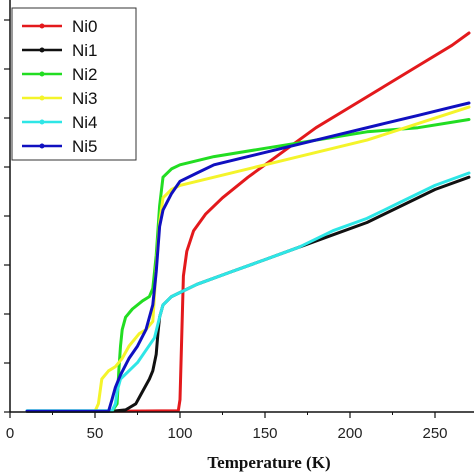 The image size is (474, 474). Describe the element at coordinates (85, 146) in the screenshot. I see `legend-label: Ni5` at that location.